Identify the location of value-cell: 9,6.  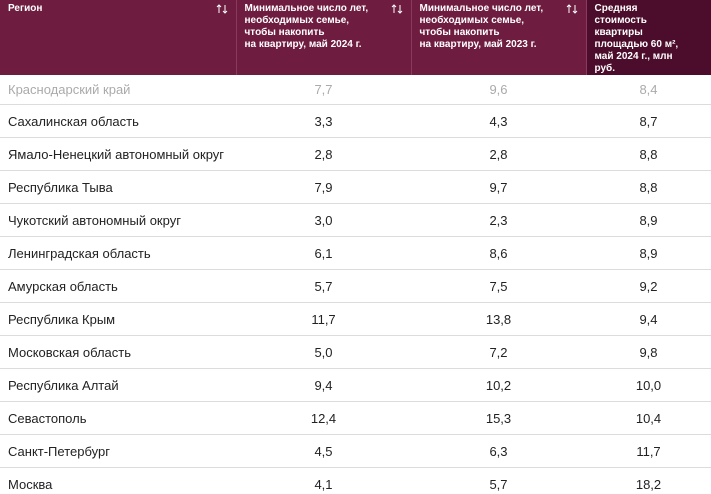
(498, 90).